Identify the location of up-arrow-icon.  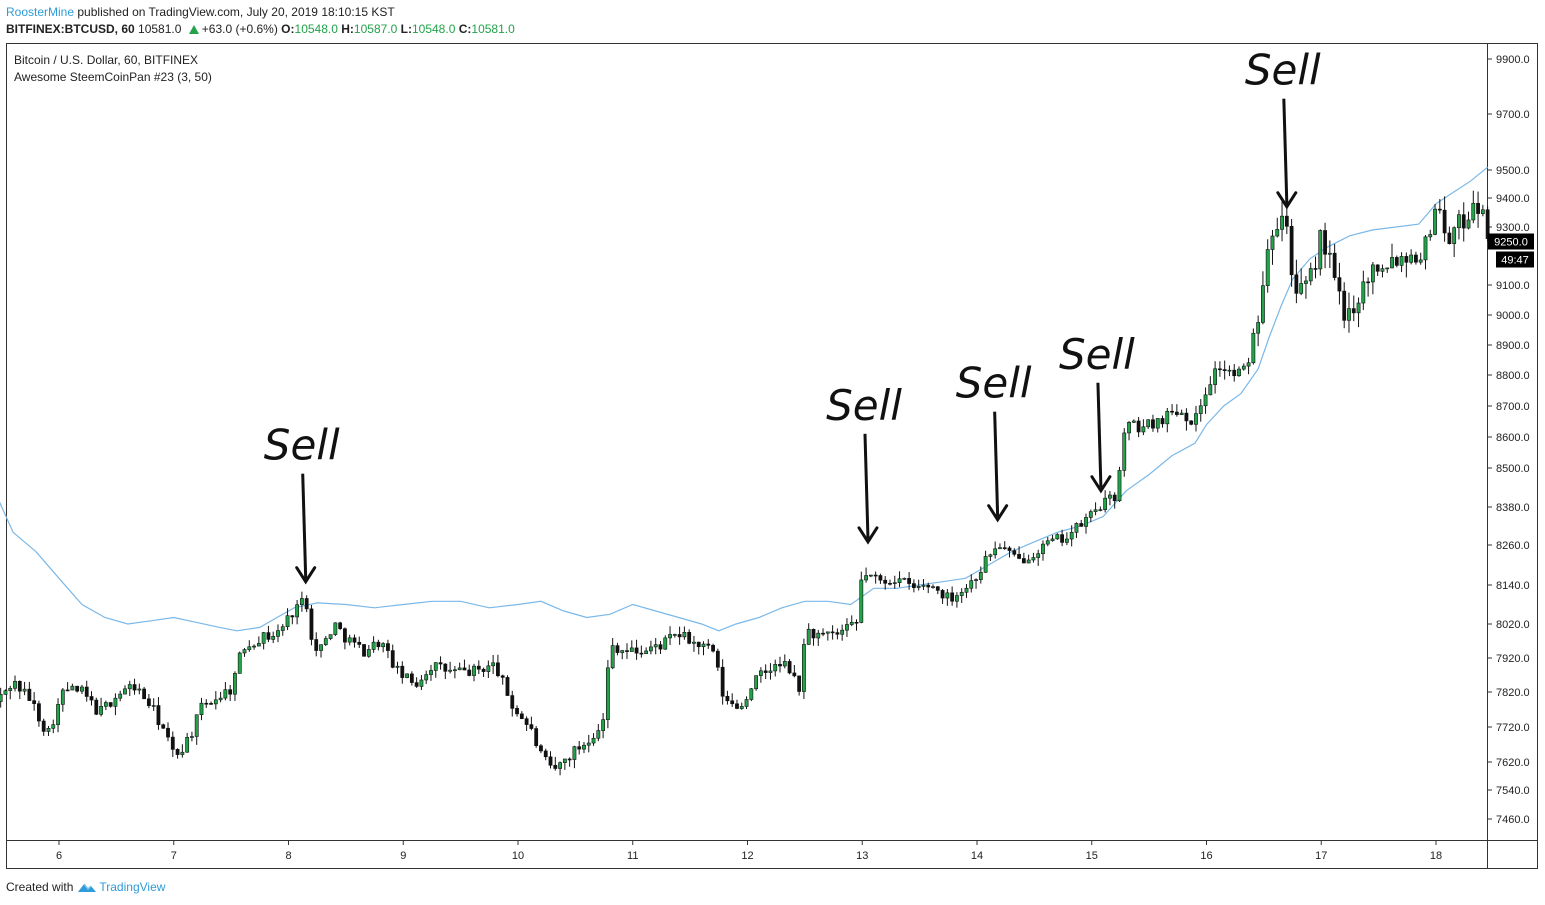
(193, 29).